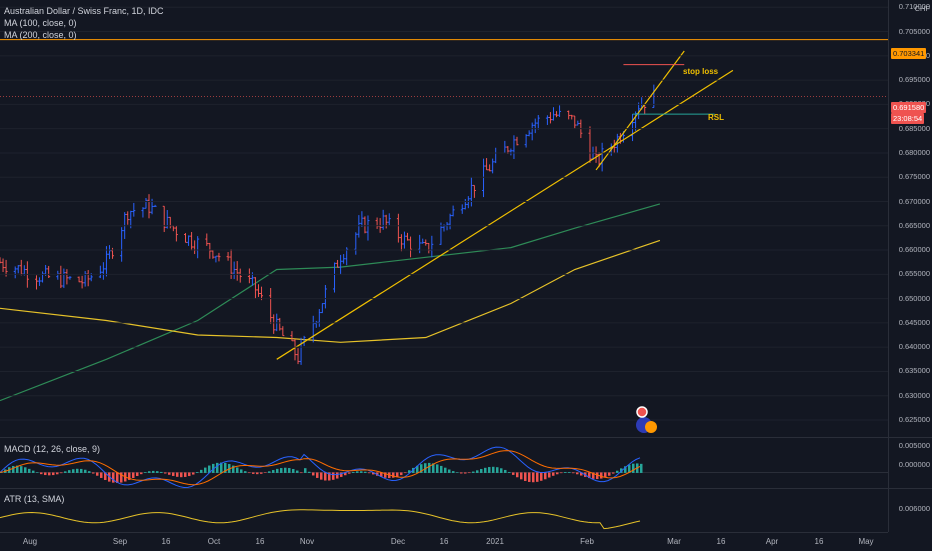  What do you see at coordinates (914, 464) in the screenshot?
I see `macd-tick: 0.000000` at bounding box center [914, 464].